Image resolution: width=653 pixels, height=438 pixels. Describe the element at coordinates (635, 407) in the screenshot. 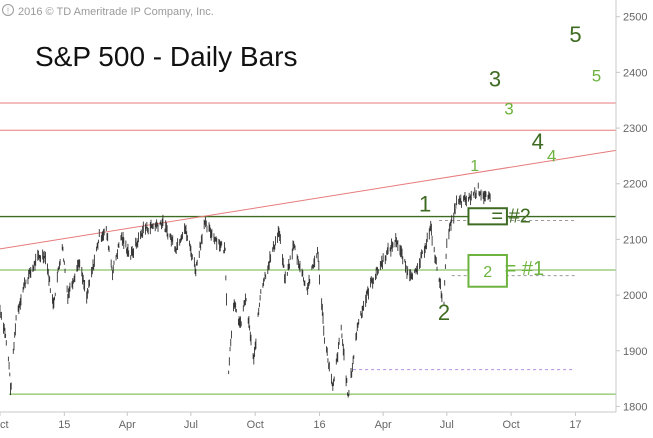

I see `y-tick-label: 1800` at that location.